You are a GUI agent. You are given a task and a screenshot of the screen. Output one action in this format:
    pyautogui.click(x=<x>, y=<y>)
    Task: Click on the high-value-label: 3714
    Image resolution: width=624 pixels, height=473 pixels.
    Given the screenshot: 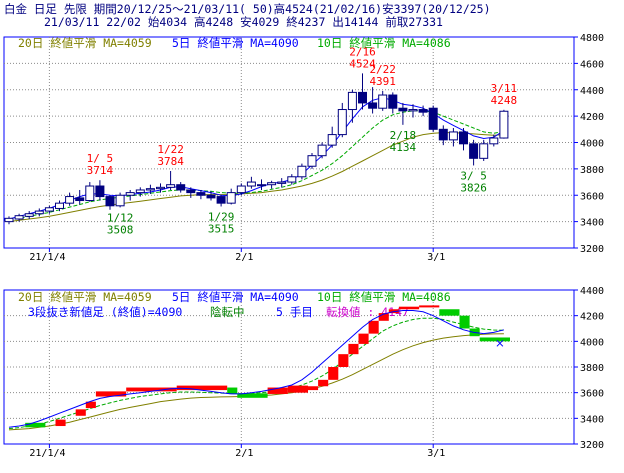 What is the action you would take?
    pyautogui.click(x=100, y=170)
    